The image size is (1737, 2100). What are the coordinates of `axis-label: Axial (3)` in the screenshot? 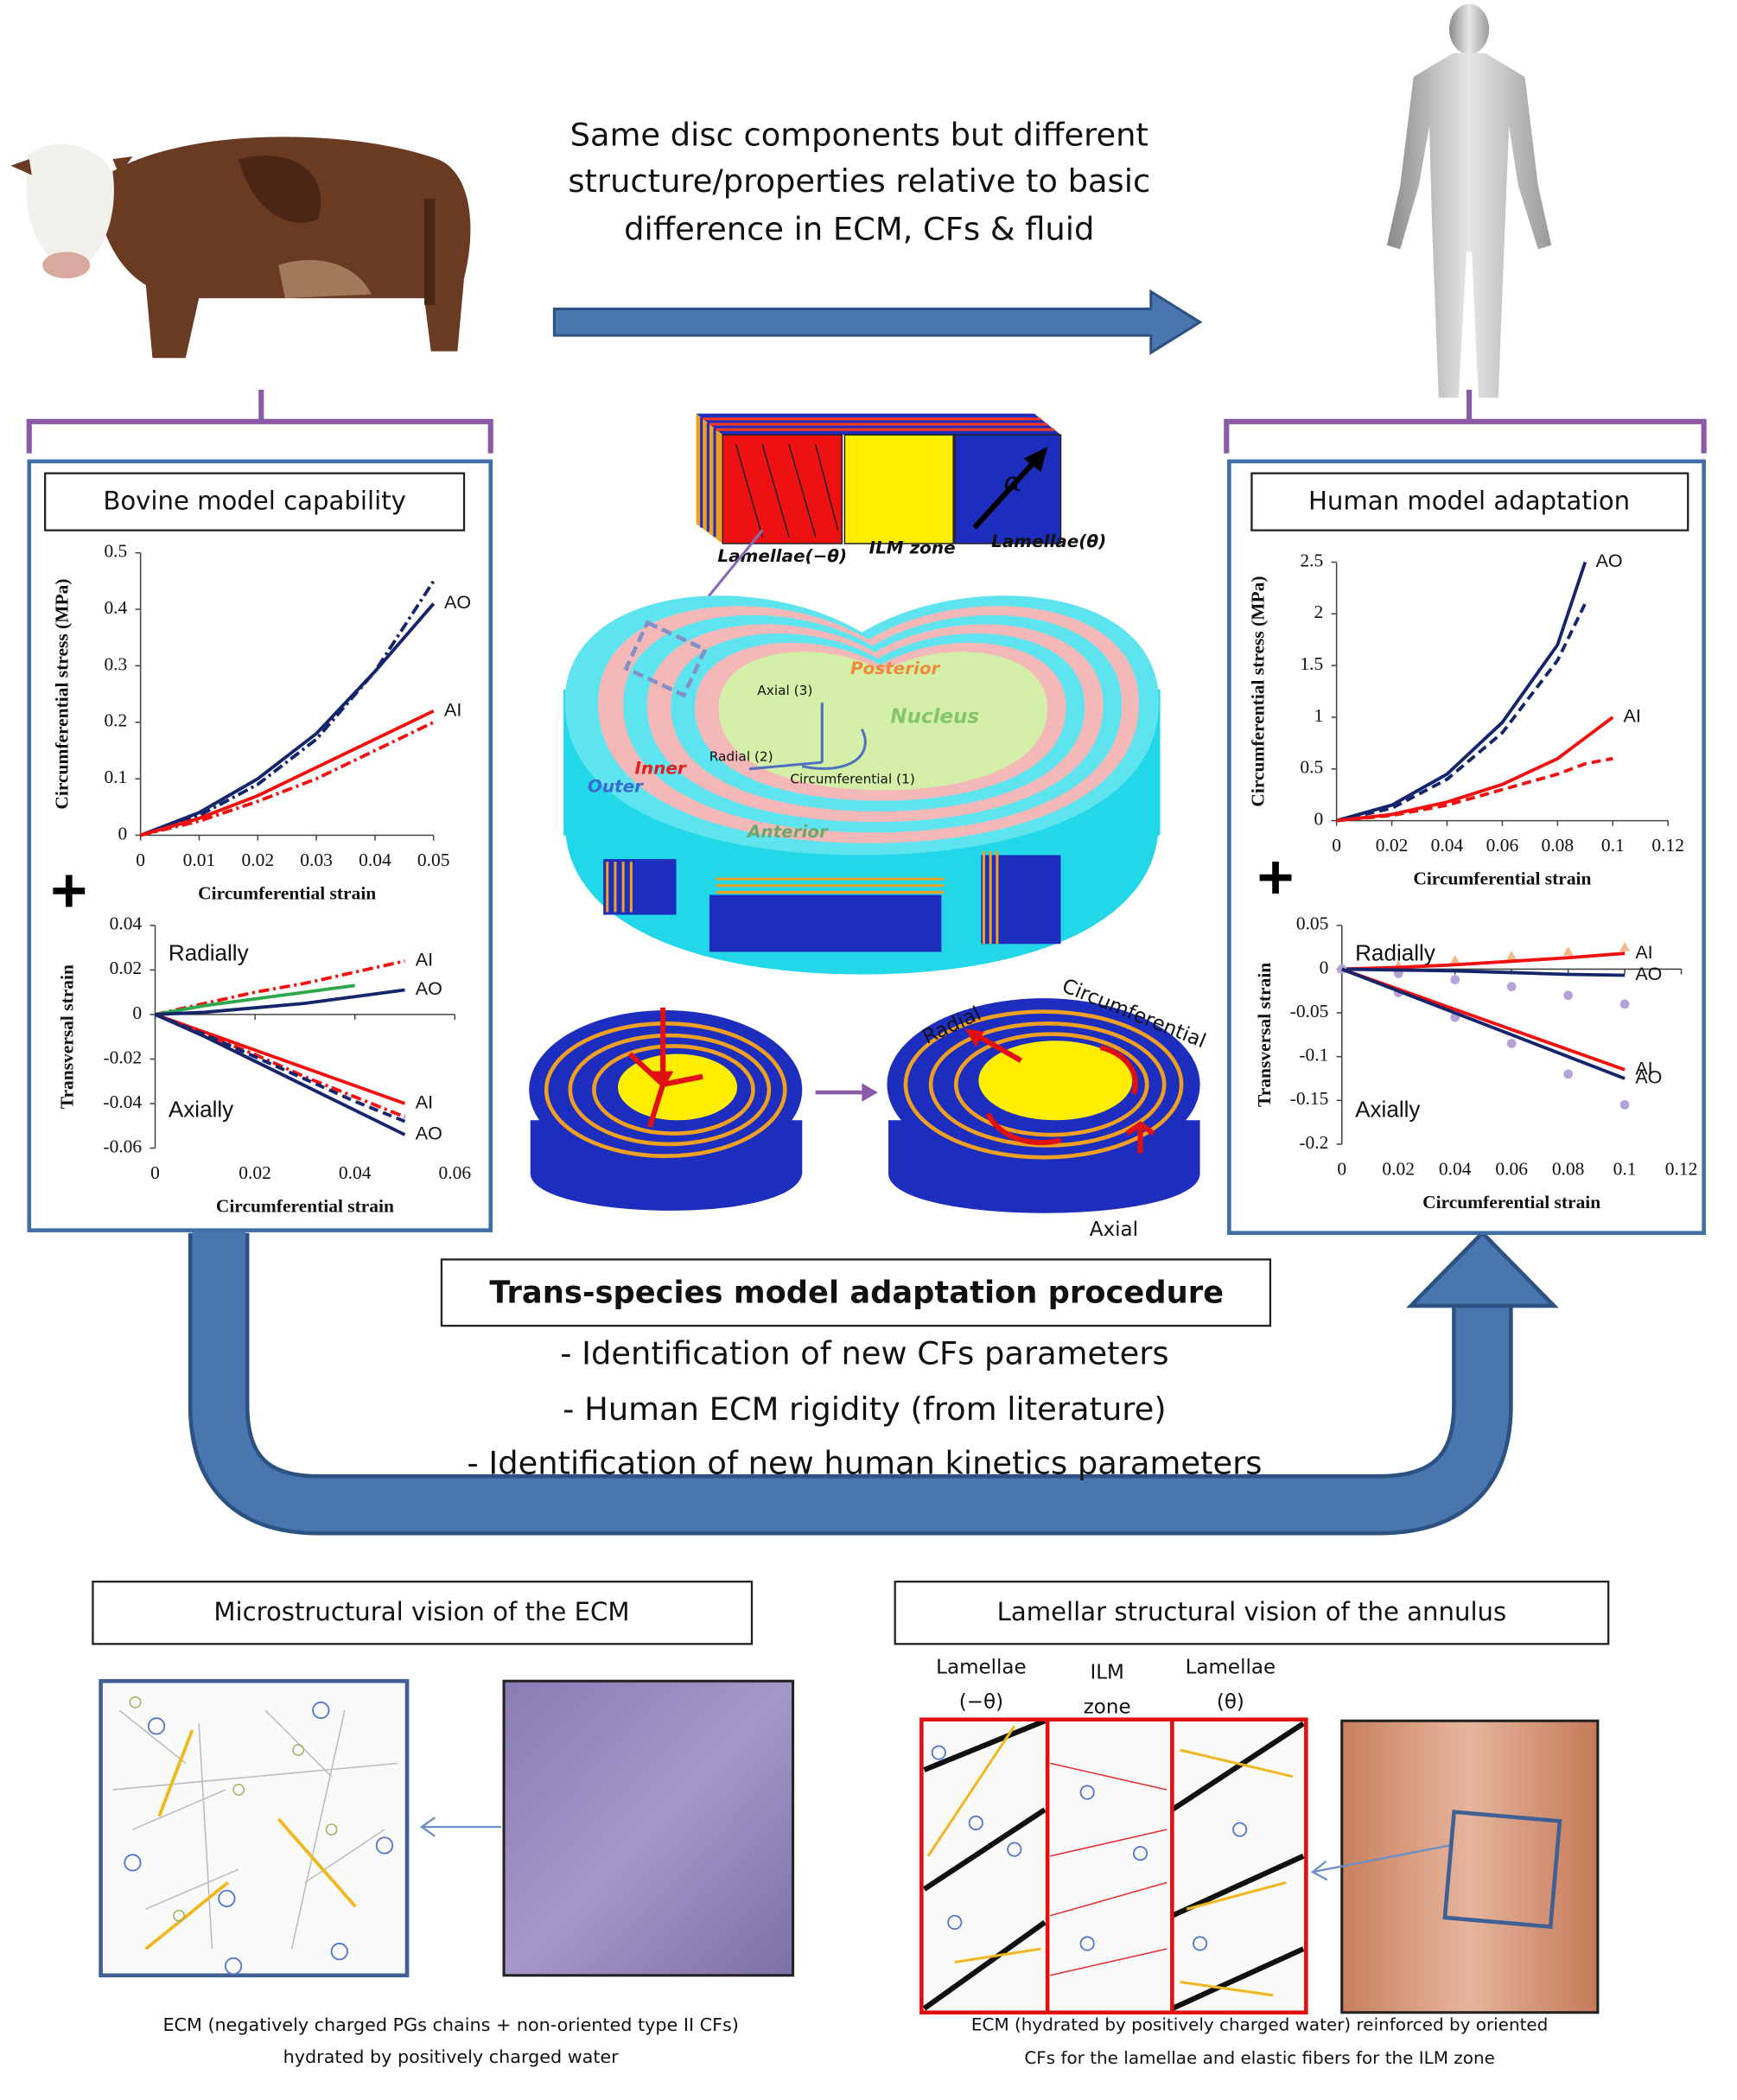 It's located at (784, 691).